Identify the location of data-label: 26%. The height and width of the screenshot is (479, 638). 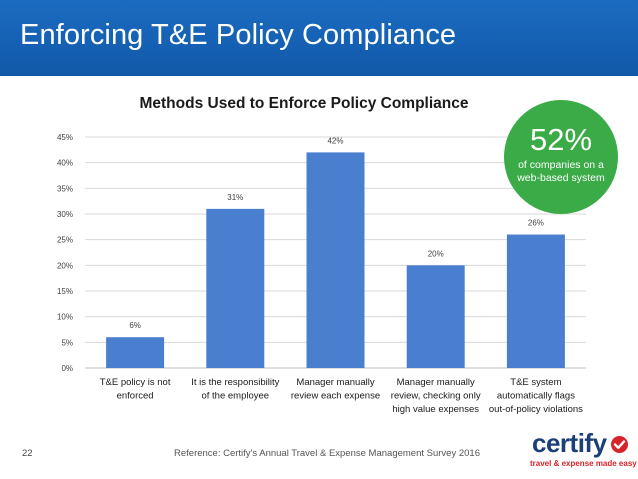
(536, 223).